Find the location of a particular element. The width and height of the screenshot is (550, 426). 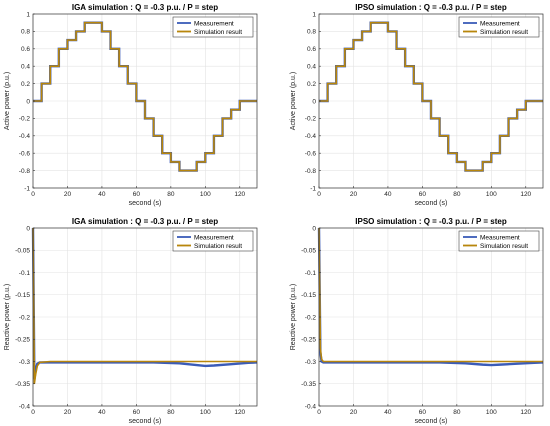

series-line-measurement is located at coordinates (430, 297).